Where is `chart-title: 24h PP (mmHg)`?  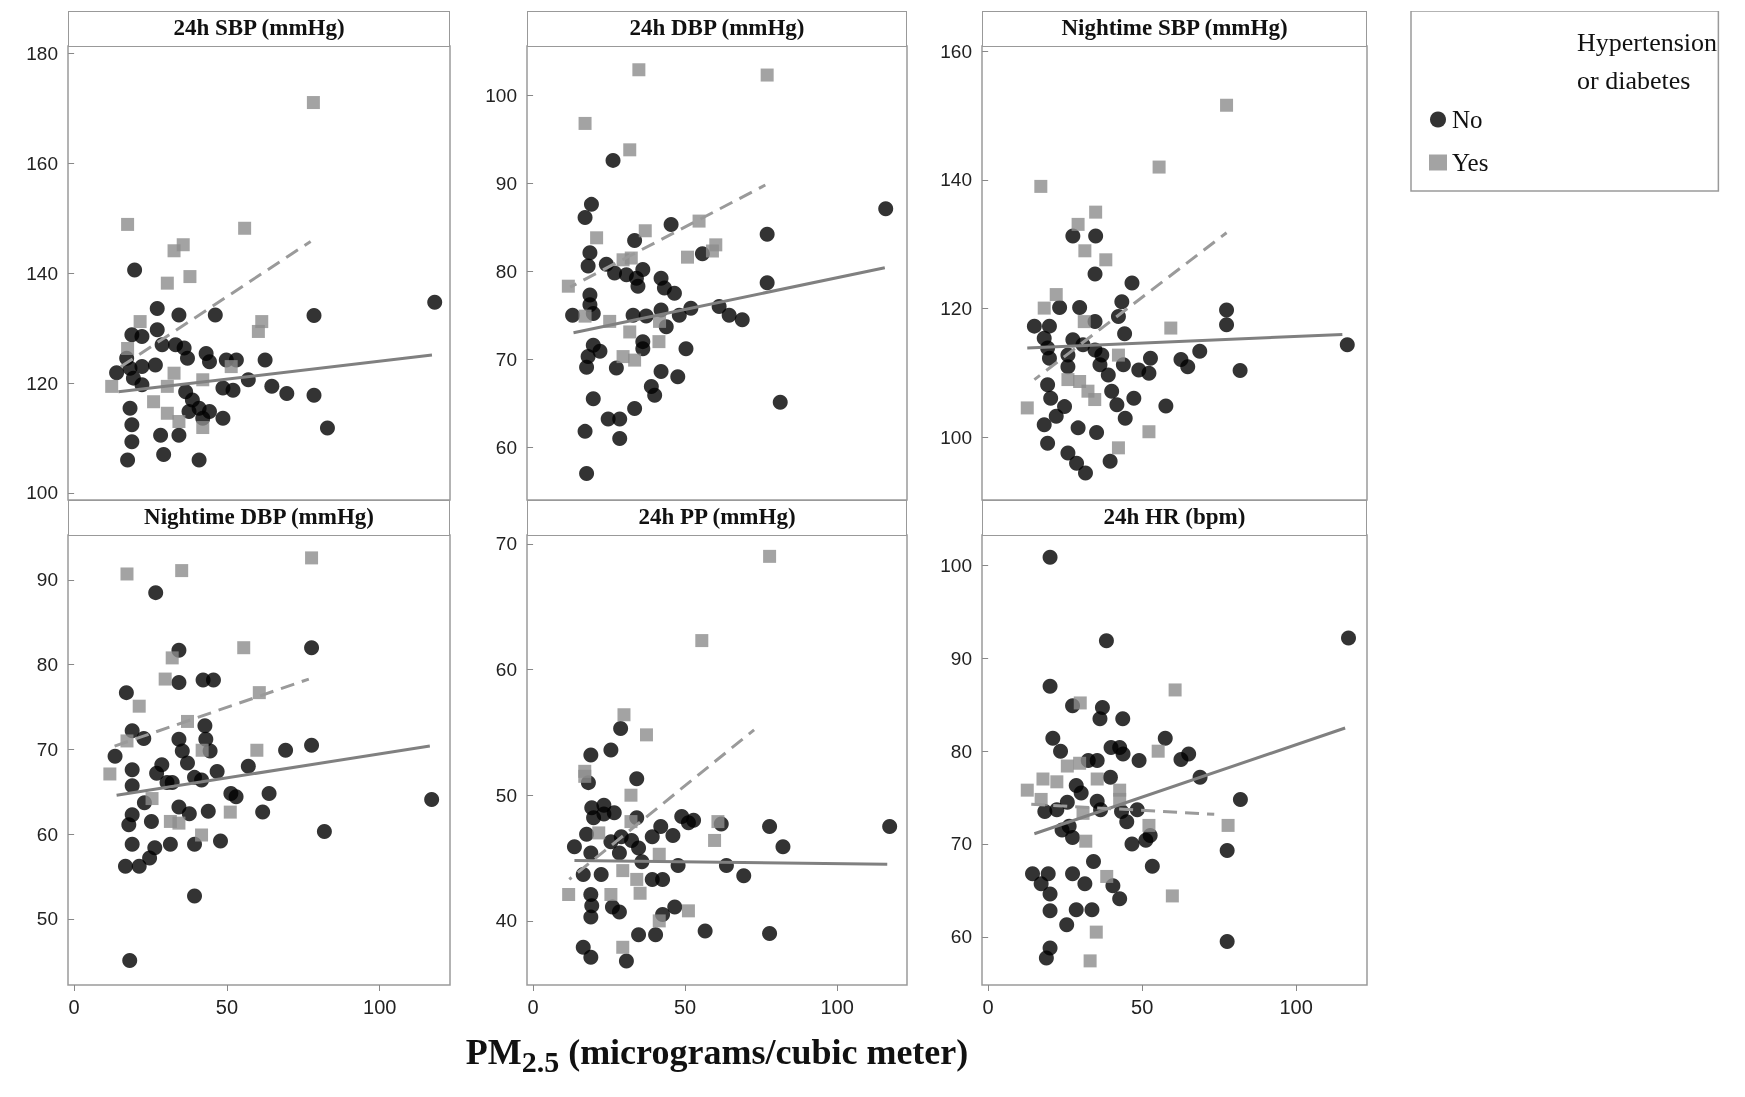 chart-title: 24h PP (mmHg) is located at coordinates (717, 518).